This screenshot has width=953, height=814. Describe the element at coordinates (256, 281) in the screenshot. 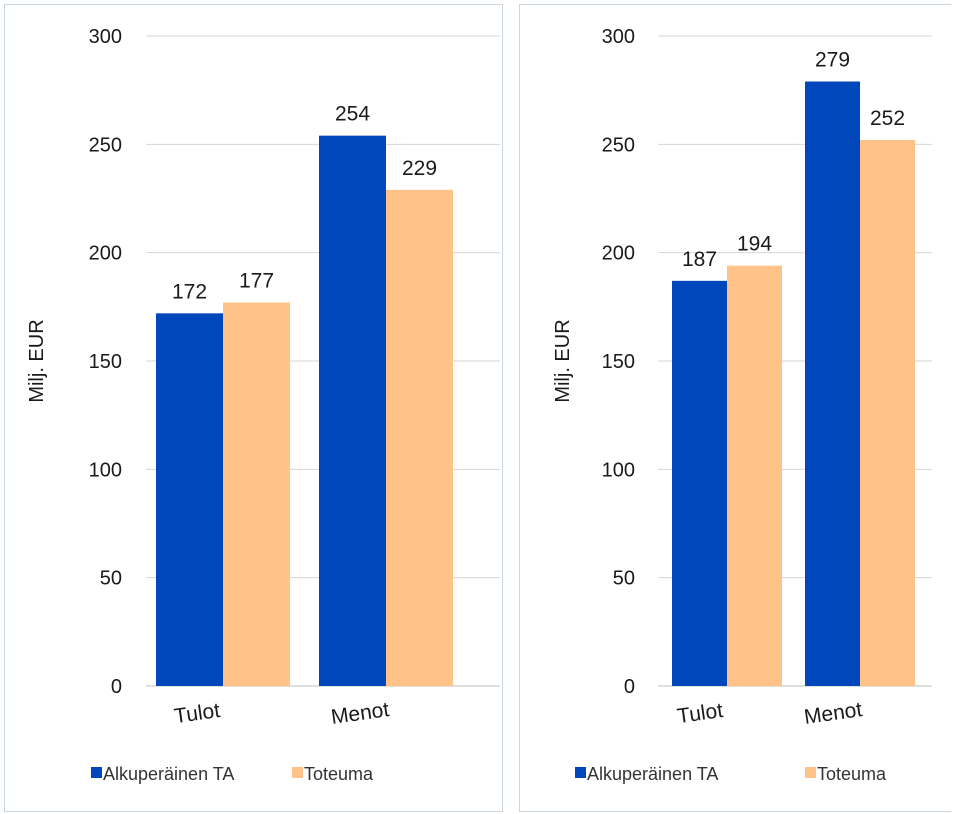

I see `data-label: 177` at that location.